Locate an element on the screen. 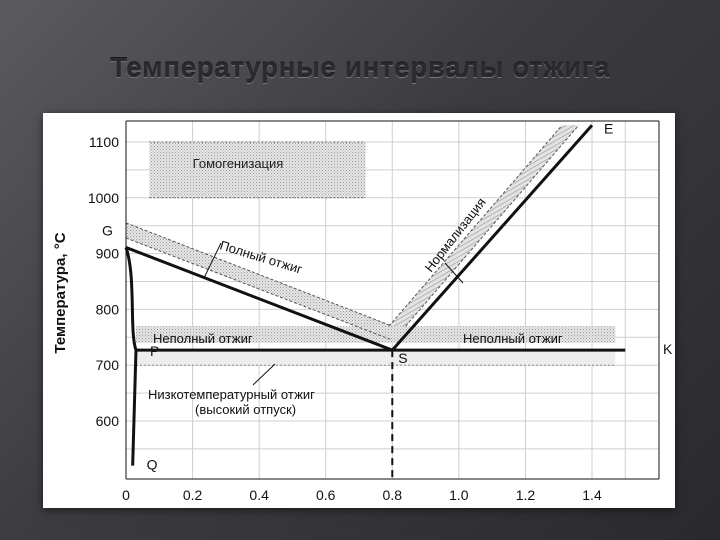 This screenshot has width=720, height=540. y-tick-label: 800 is located at coordinates (108, 309).